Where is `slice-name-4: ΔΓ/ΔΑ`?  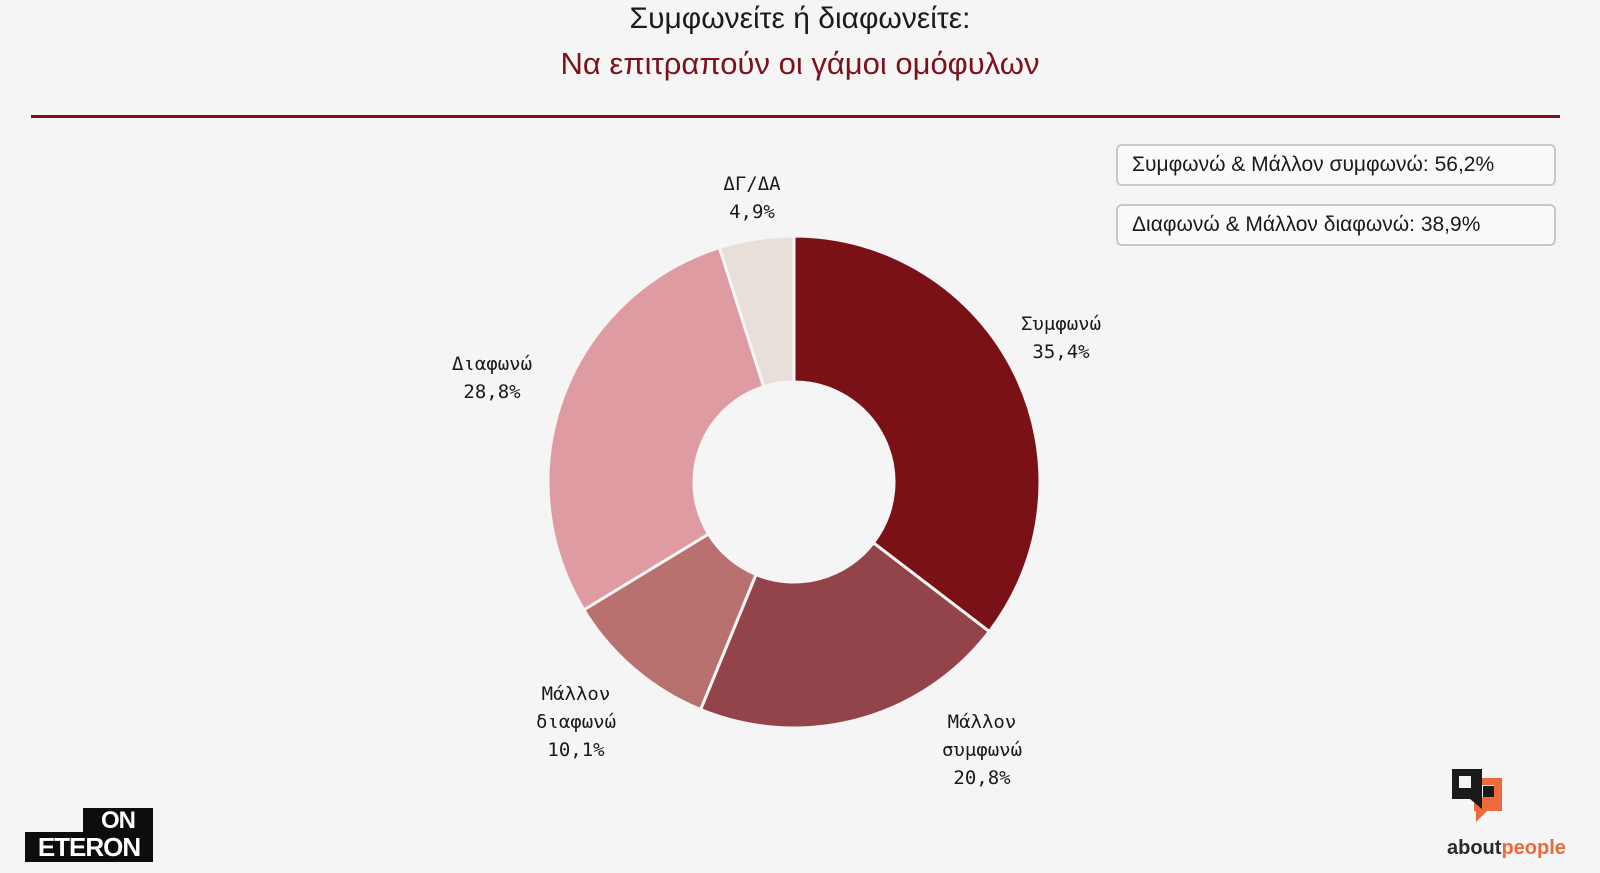 slice-name-4: ΔΓ/ΔΑ is located at coordinates (752, 184).